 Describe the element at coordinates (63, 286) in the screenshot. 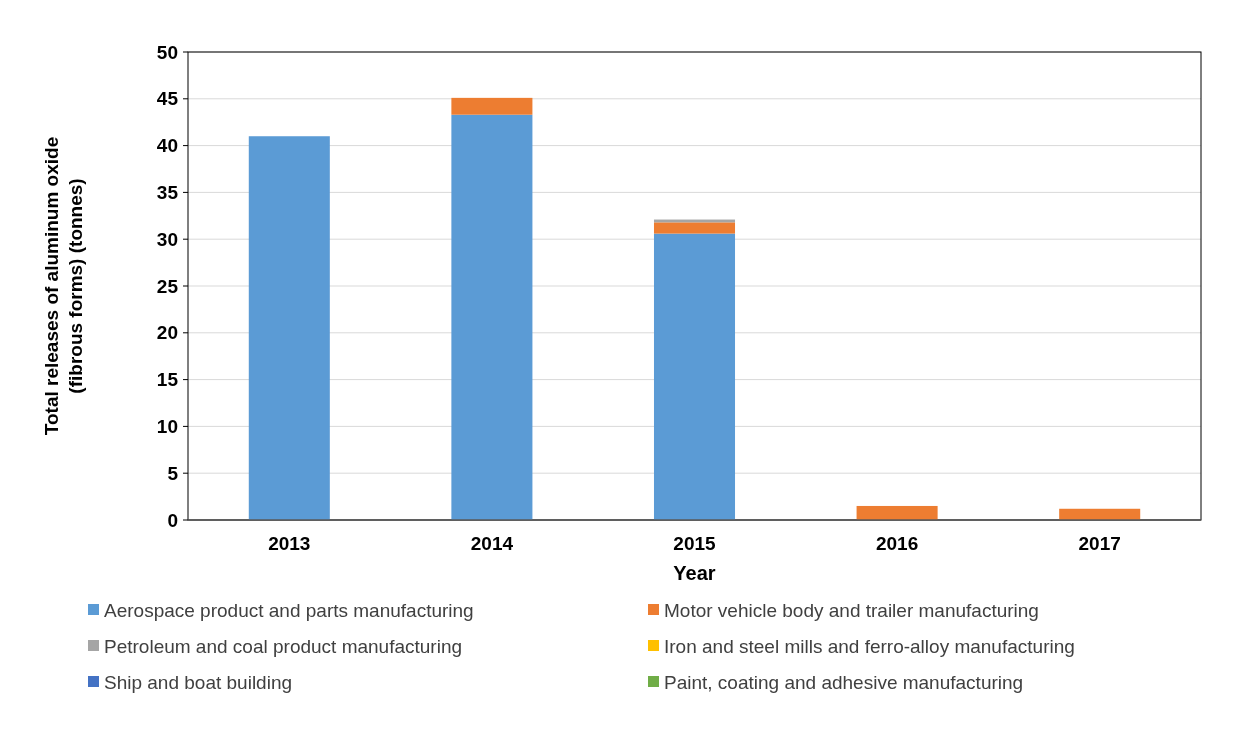

I see `y-axis-title: Total releases of aluminum oxide (fibrous forms) (tonnes)` at that location.